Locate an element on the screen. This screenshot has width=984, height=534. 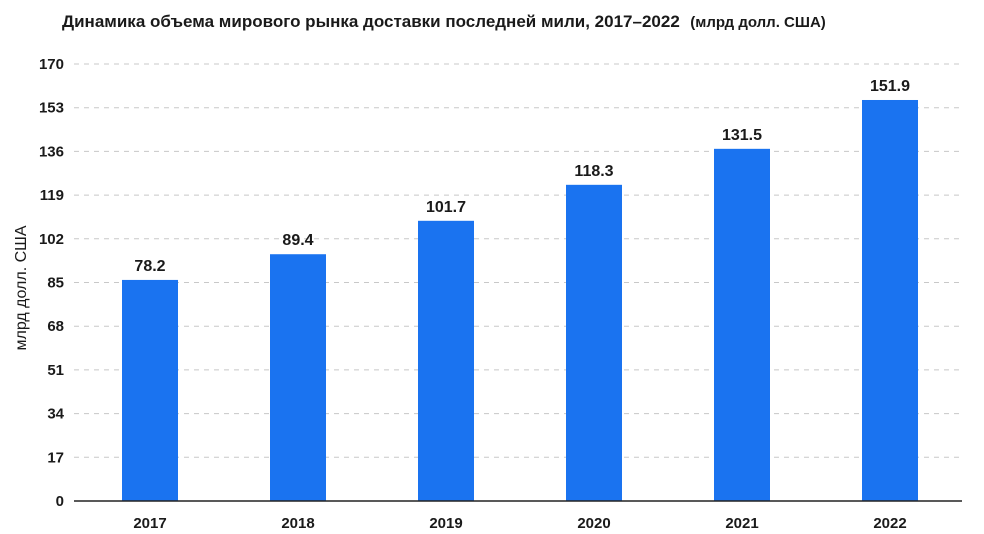
bar-2017 is located at coordinates (150, 390).